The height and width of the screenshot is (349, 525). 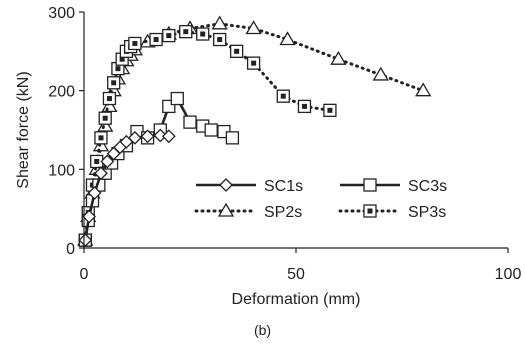 I want to click on legend-item-SC3s: SC3s, so click(x=393, y=186).